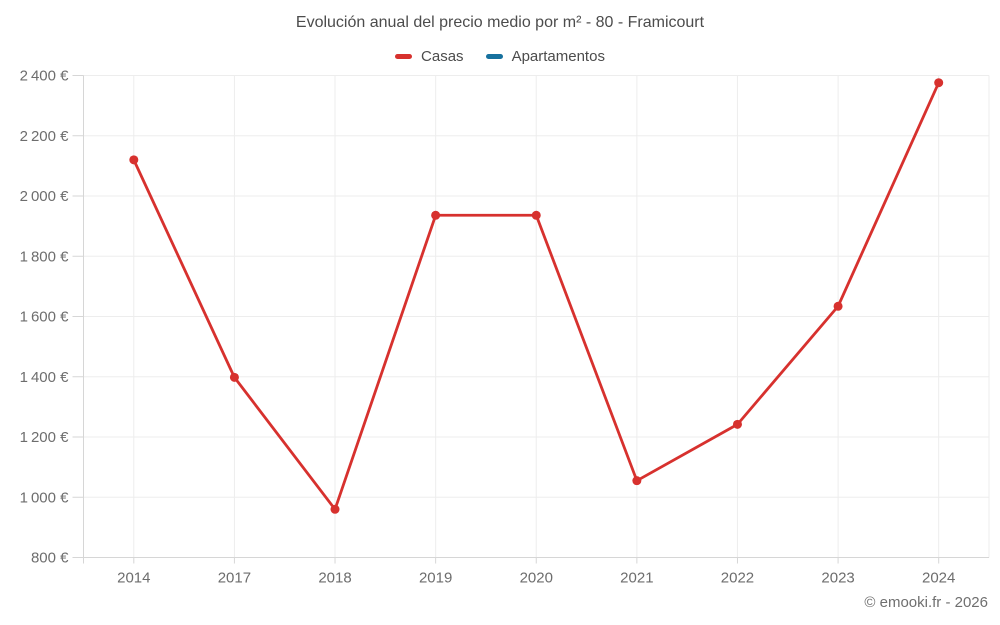 The height and width of the screenshot is (625, 1000). What do you see at coordinates (536, 215) in the screenshot?
I see `data-point-casas-2020` at bounding box center [536, 215].